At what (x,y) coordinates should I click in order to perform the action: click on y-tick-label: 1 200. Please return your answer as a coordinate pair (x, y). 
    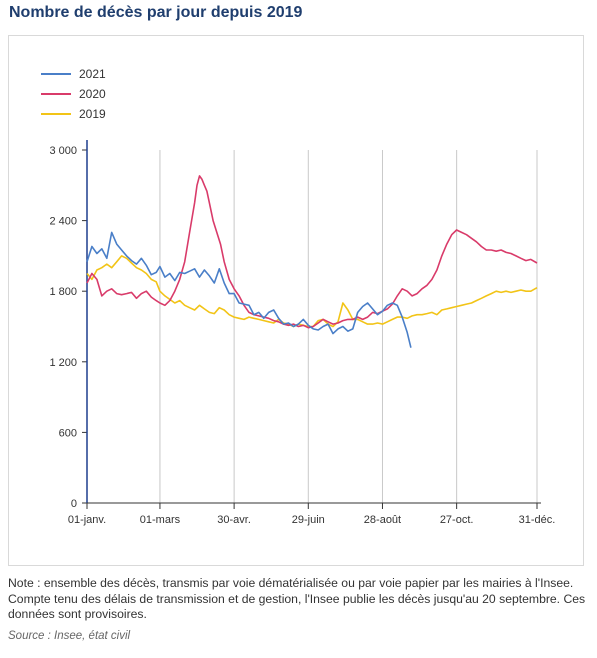
    Looking at the image, I should click on (63, 363).